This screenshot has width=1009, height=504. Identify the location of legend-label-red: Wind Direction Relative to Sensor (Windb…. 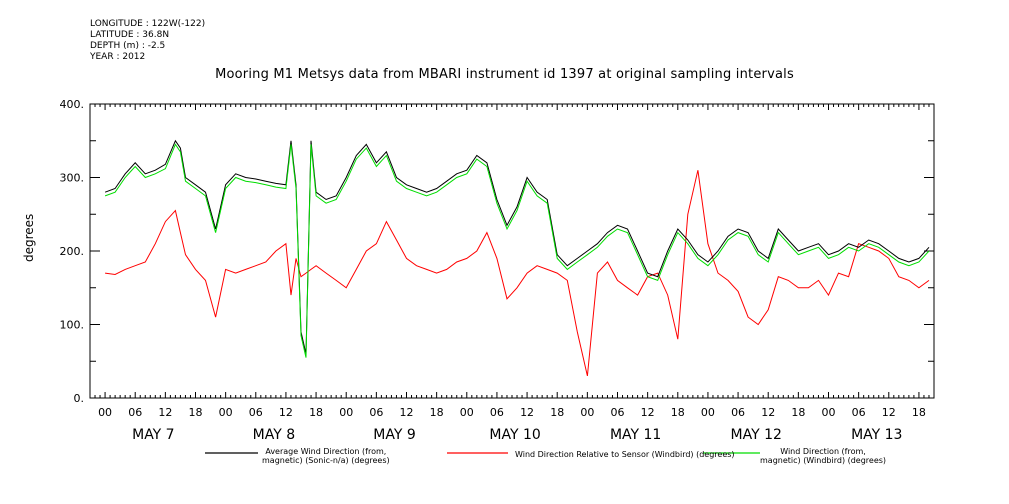
(625, 454).